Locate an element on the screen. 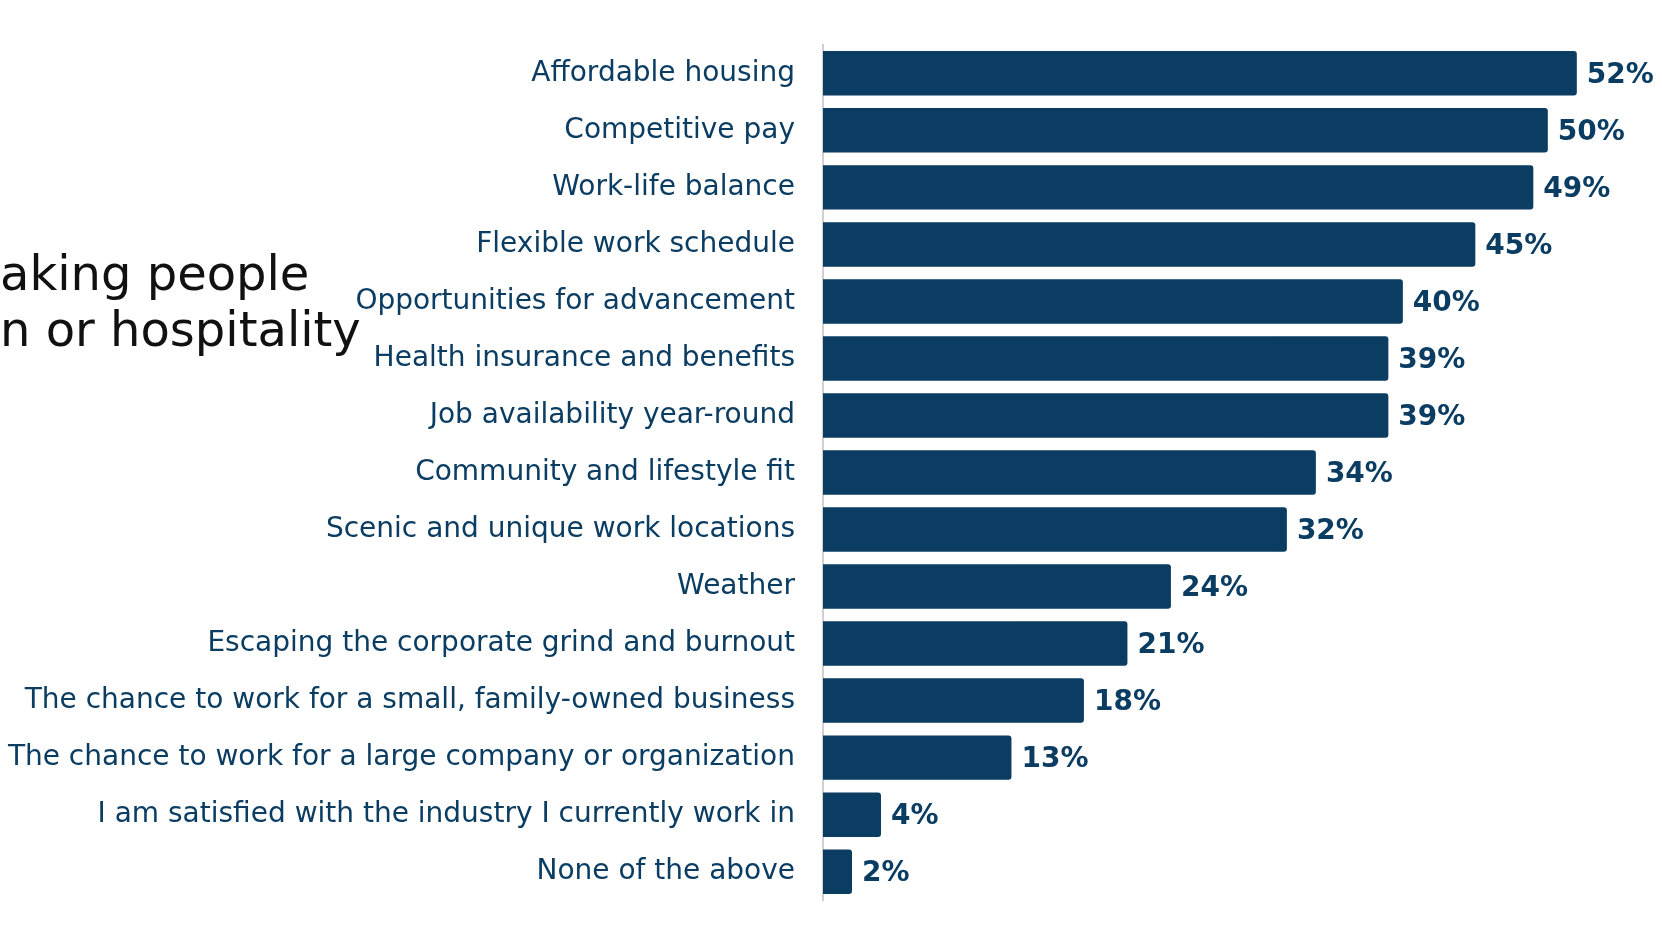  data-label: 50% is located at coordinates (1591, 130).